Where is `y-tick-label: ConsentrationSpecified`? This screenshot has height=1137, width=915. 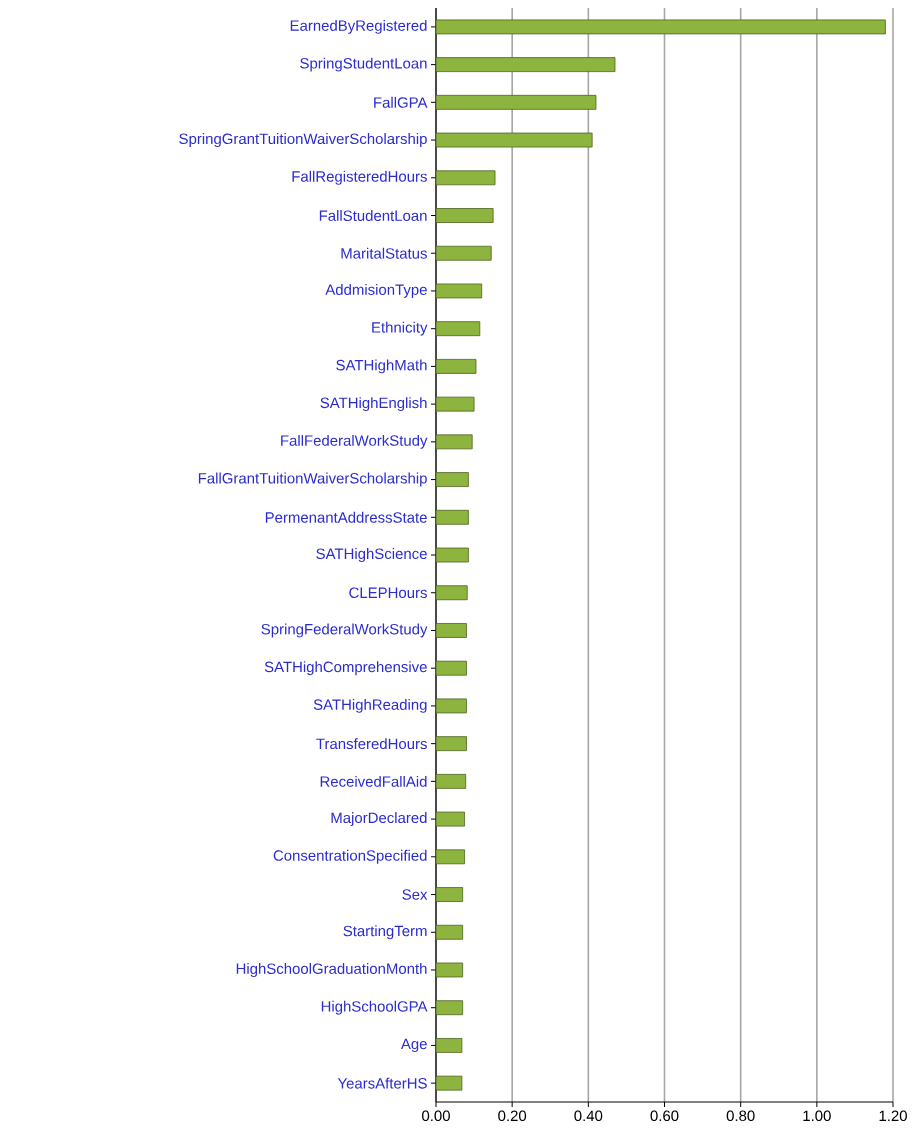 y-tick-label: ConsentrationSpecified is located at coordinates (350, 856).